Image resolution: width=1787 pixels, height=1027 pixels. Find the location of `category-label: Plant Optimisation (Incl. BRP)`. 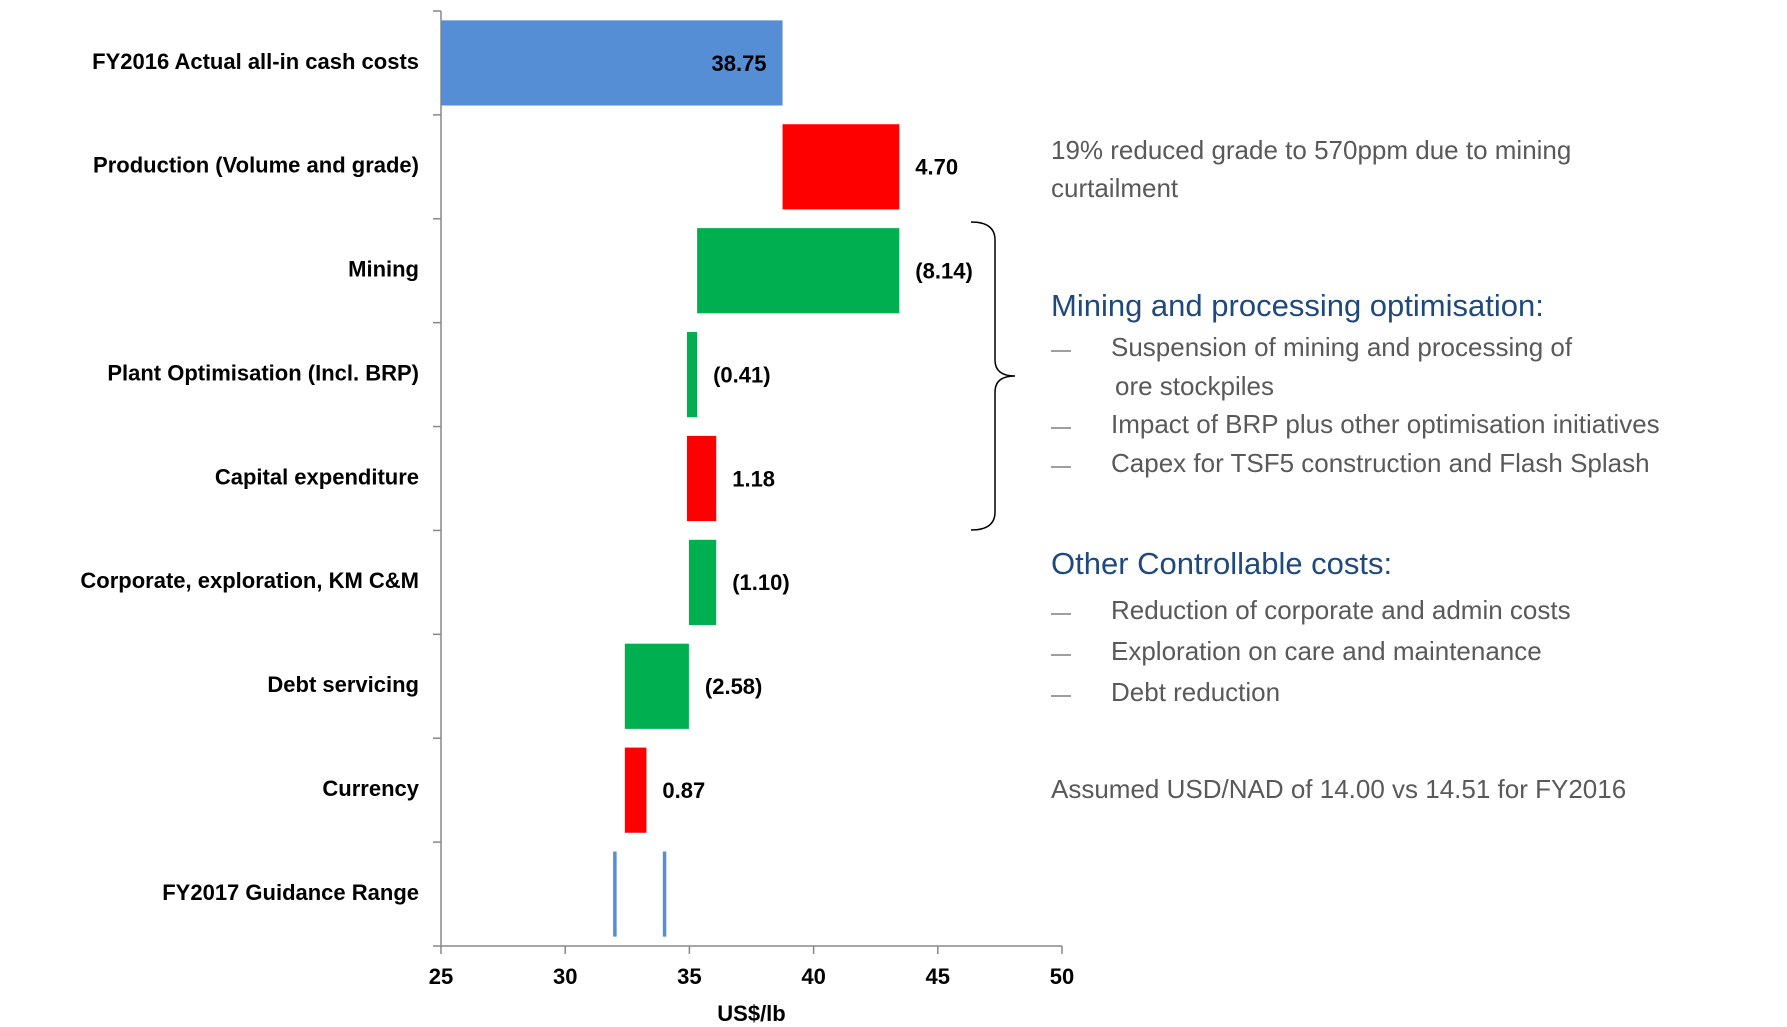

category-label: Plant Optimisation (Incl. BRP) is located at coordinates (263, 372).